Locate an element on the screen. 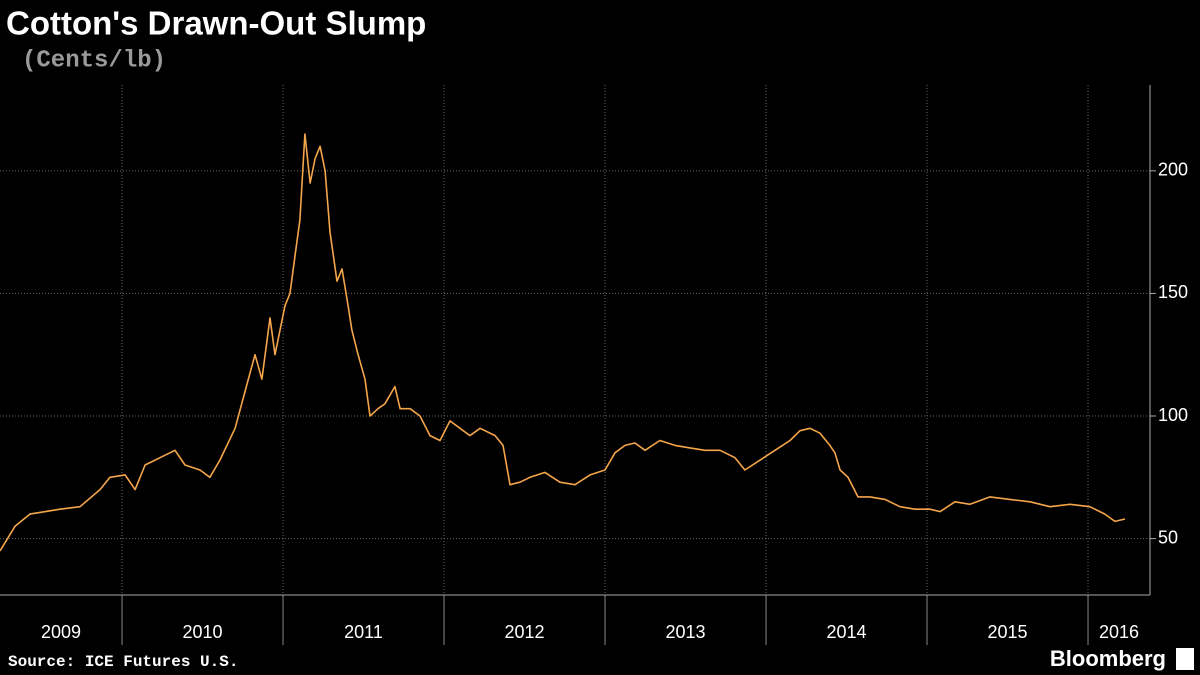 The image size is (1200, 675). y-tick-label: 150 is located at coordinates (1173, 292).